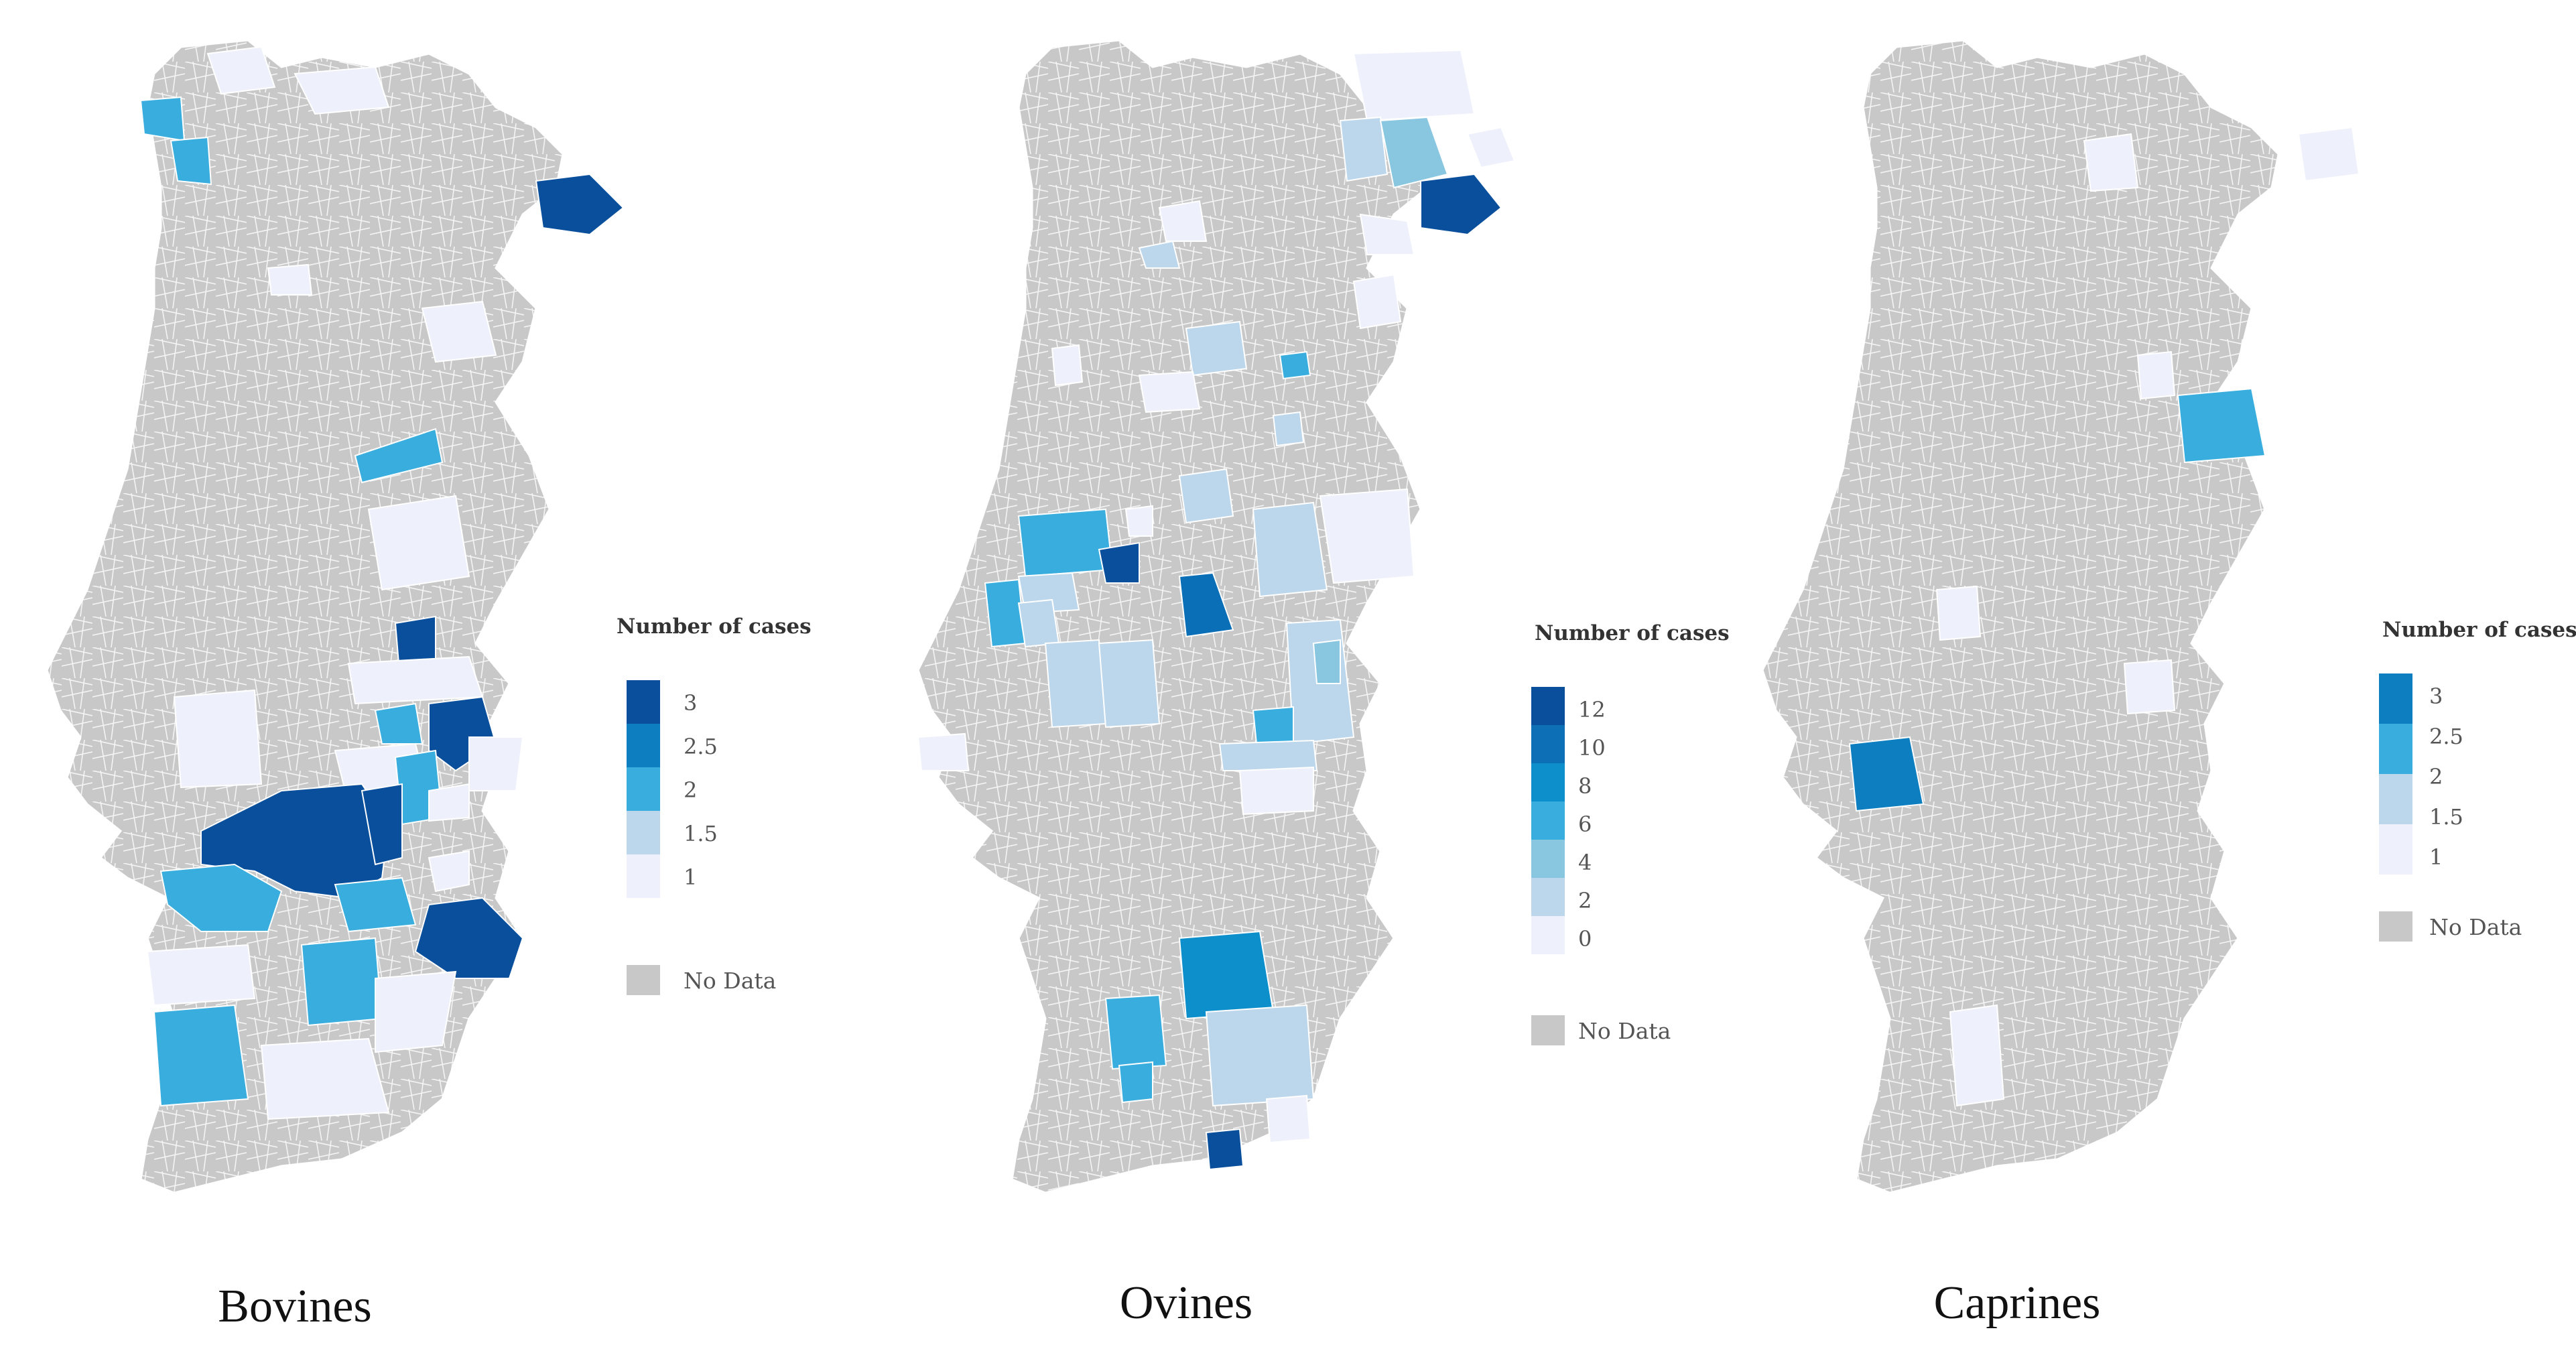  Describe the element at coordinates (2479, 630) in the screenshot. I see `legend-caprines-title: Number of cases` at that location.